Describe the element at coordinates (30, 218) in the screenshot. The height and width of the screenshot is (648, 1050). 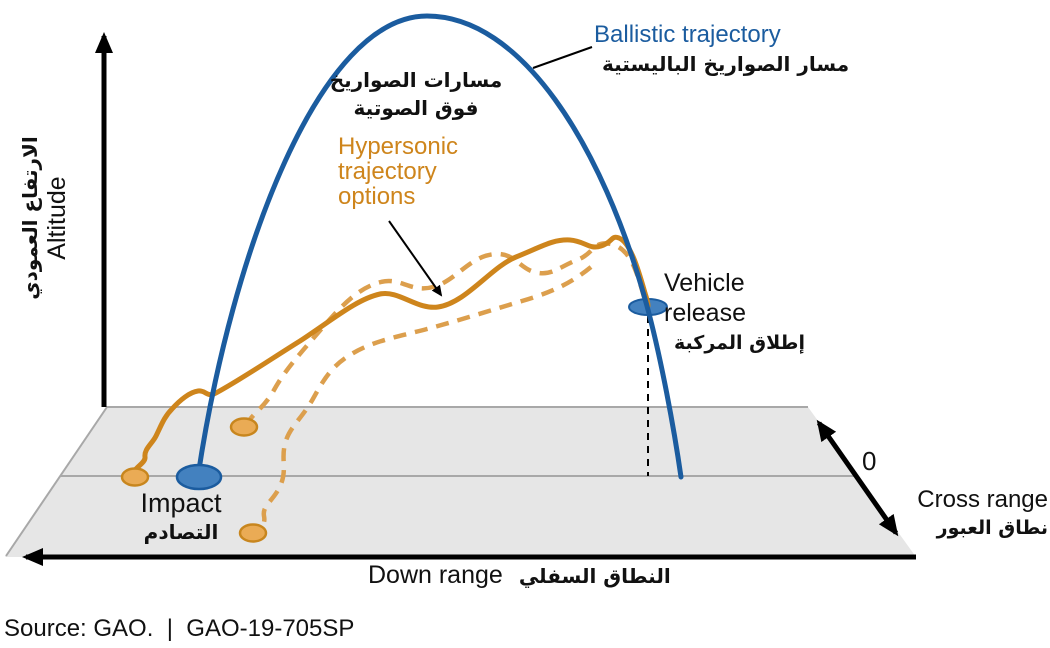
I see `altitude-label-arabic: الارتفاع العمودي` at that location.